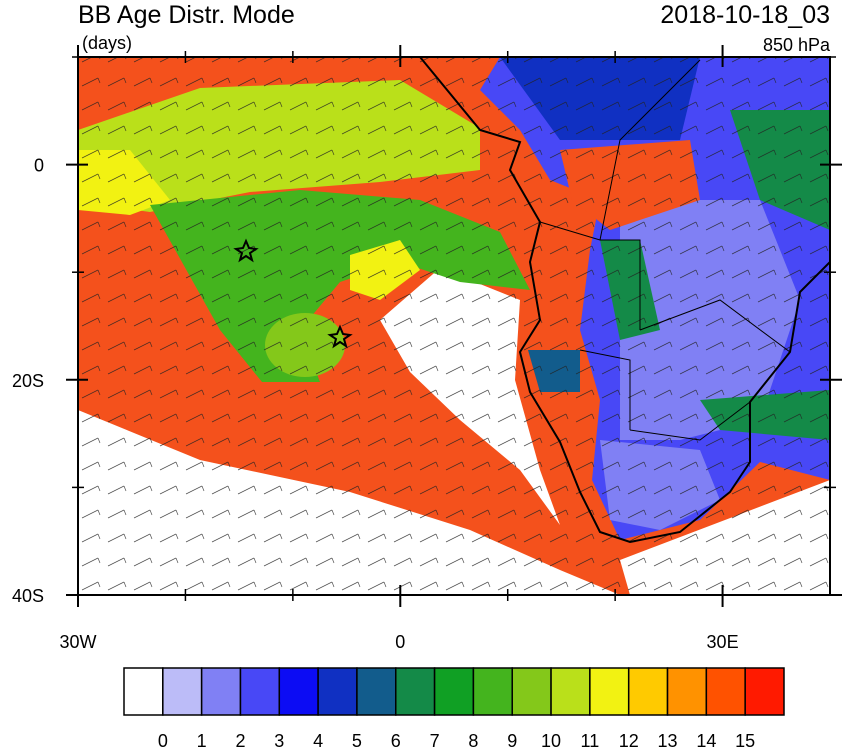  Describe the element at coordinates (435, 740) in the screenshot. I see `colorbar-label: 7` at that location.